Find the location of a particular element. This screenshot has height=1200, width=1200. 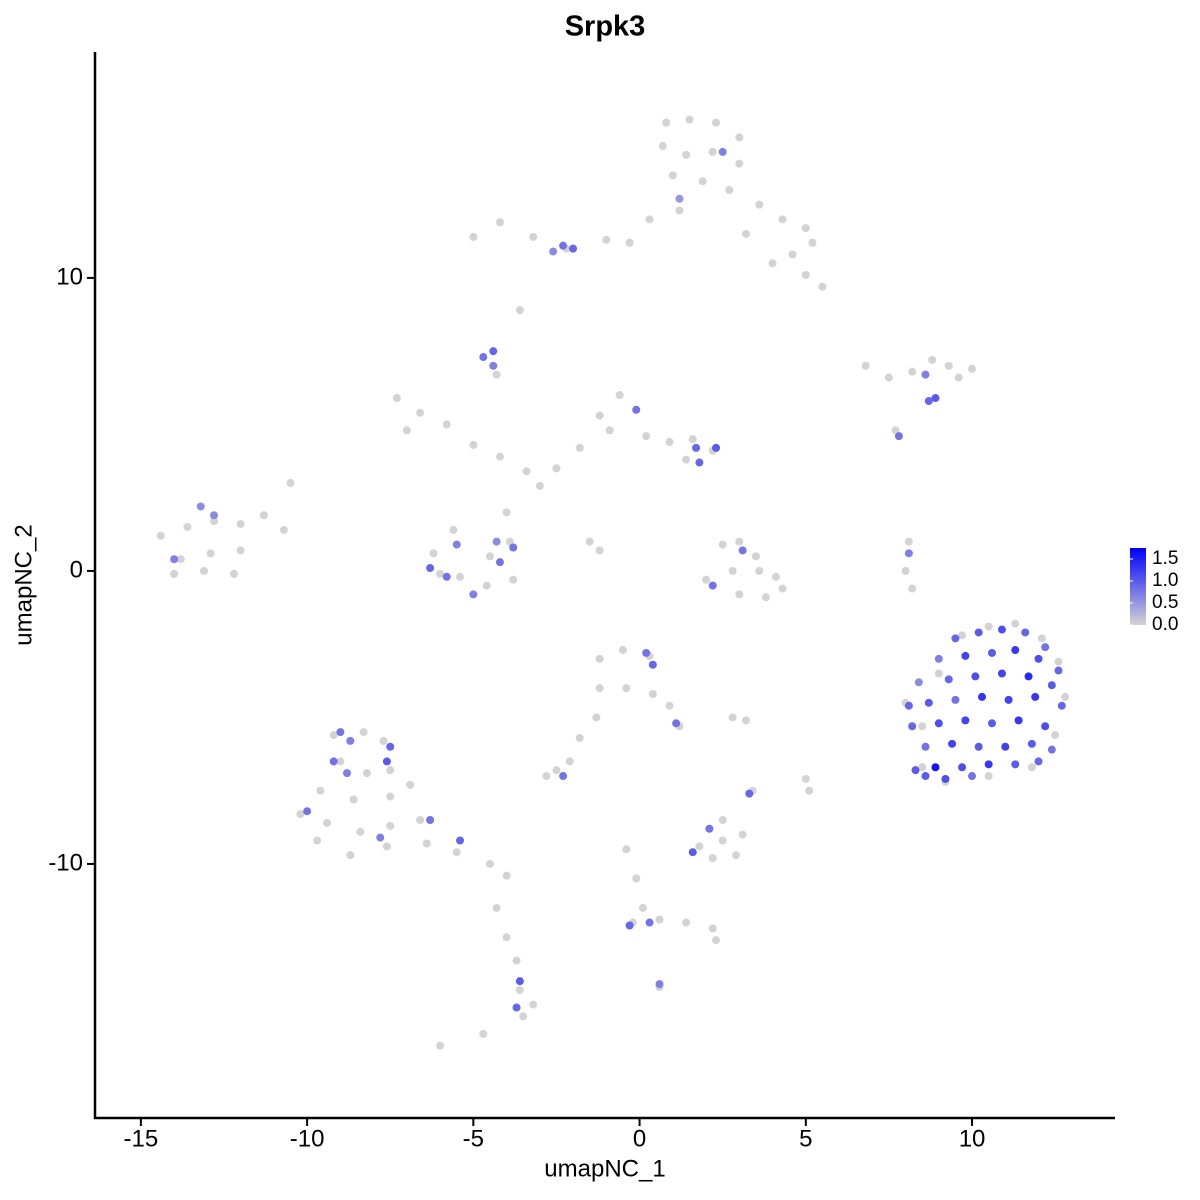

x-tick-label: -10 is located at coordinates (307, 1138).